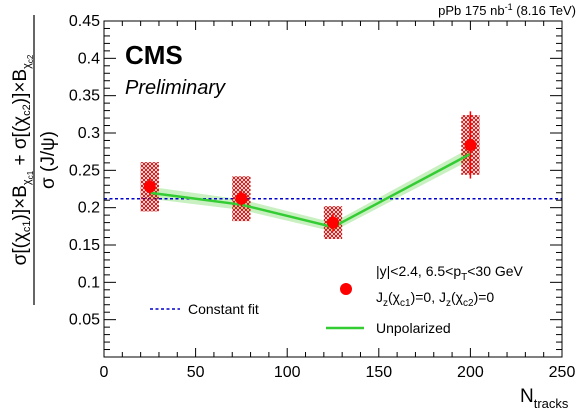 The height and width of the screenshot is (416, 580). I want to click on legend-entry-points-line2: Jz(χc1)=0, Jz(χc2)=0, so click(435, 299).